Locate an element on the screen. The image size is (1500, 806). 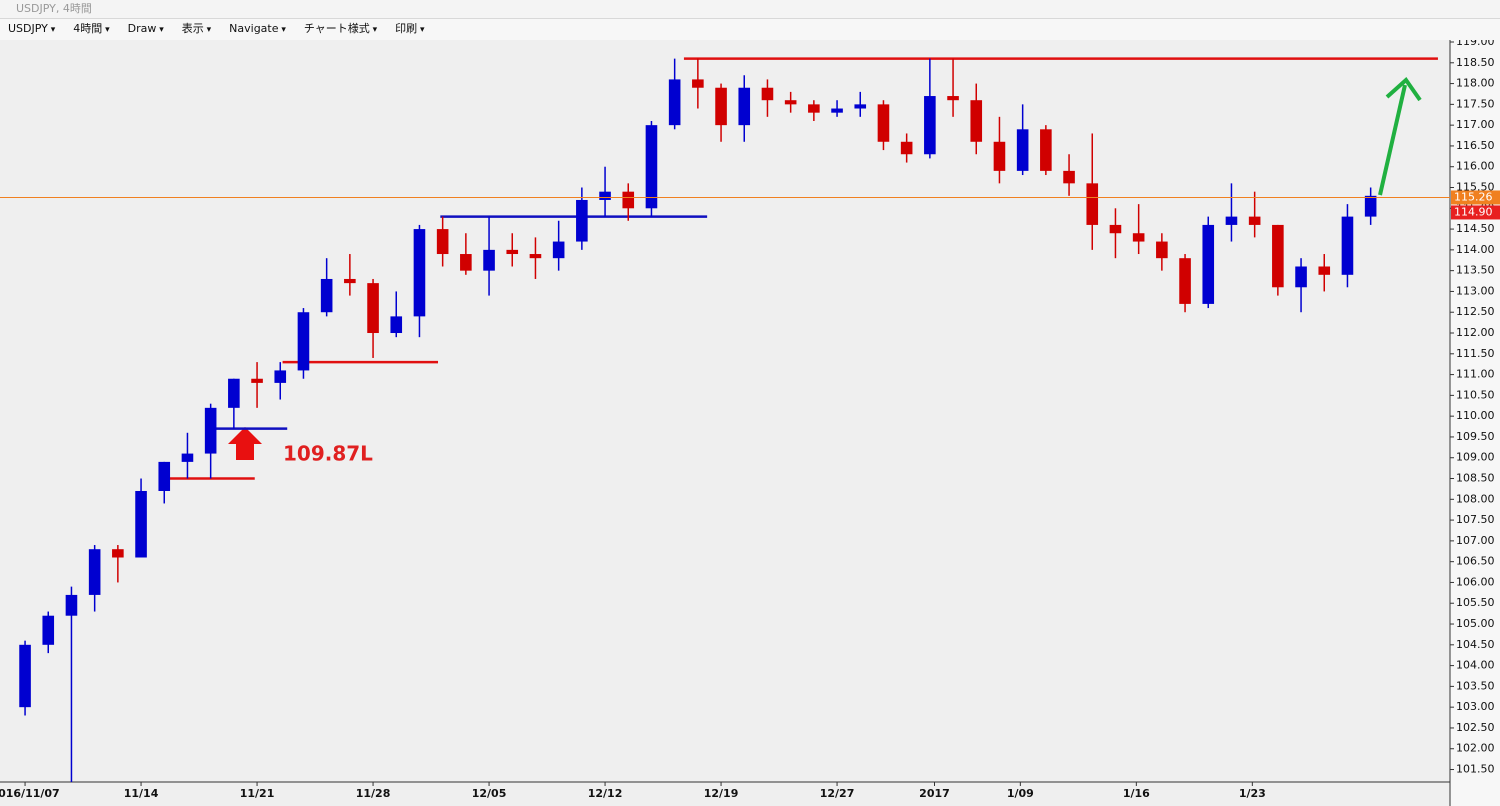
toolbar-item: USDJPY is located at coordinates (32, 29).